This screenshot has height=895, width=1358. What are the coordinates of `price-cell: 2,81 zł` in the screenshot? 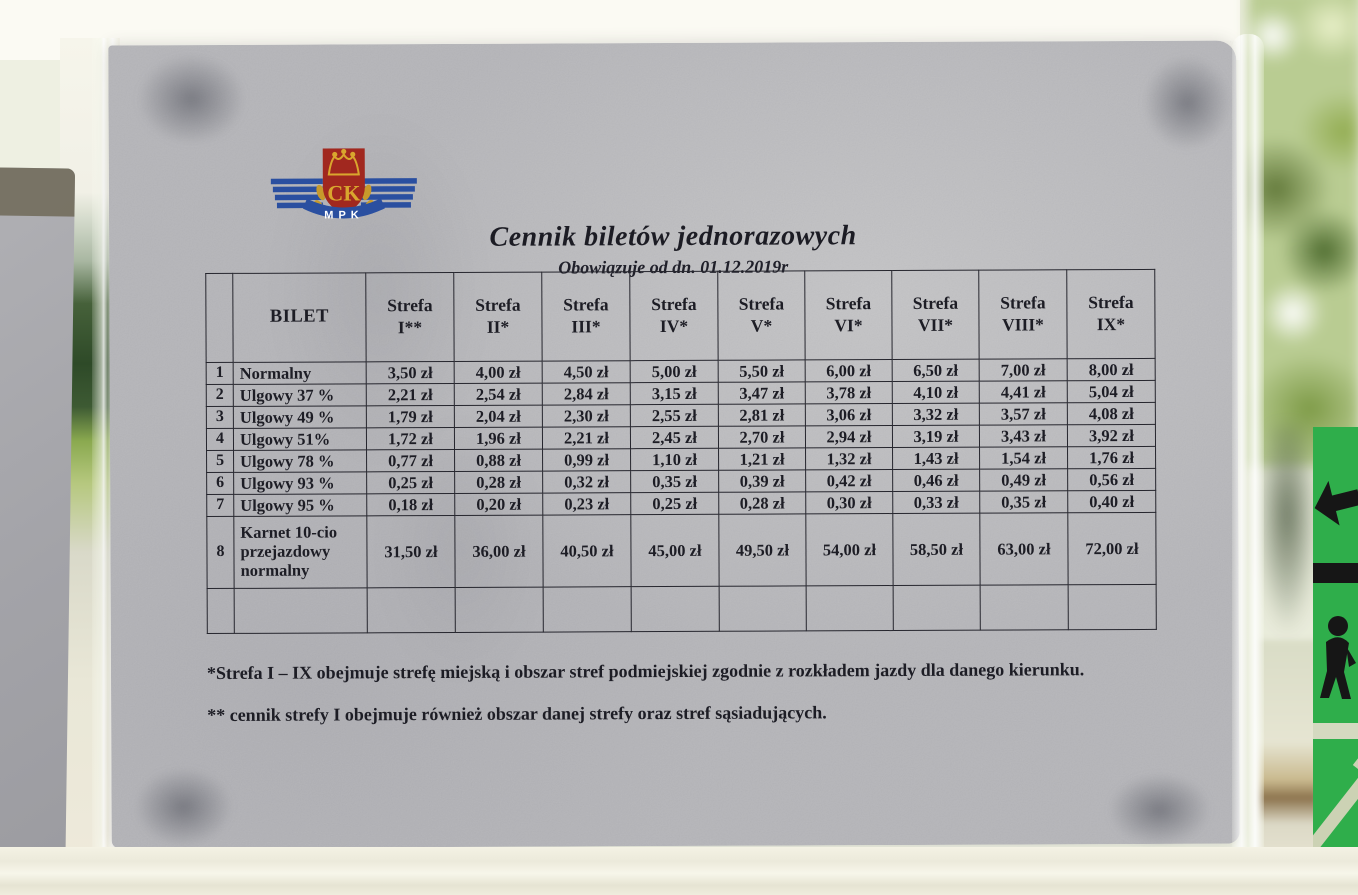 It's located at (762, 415).